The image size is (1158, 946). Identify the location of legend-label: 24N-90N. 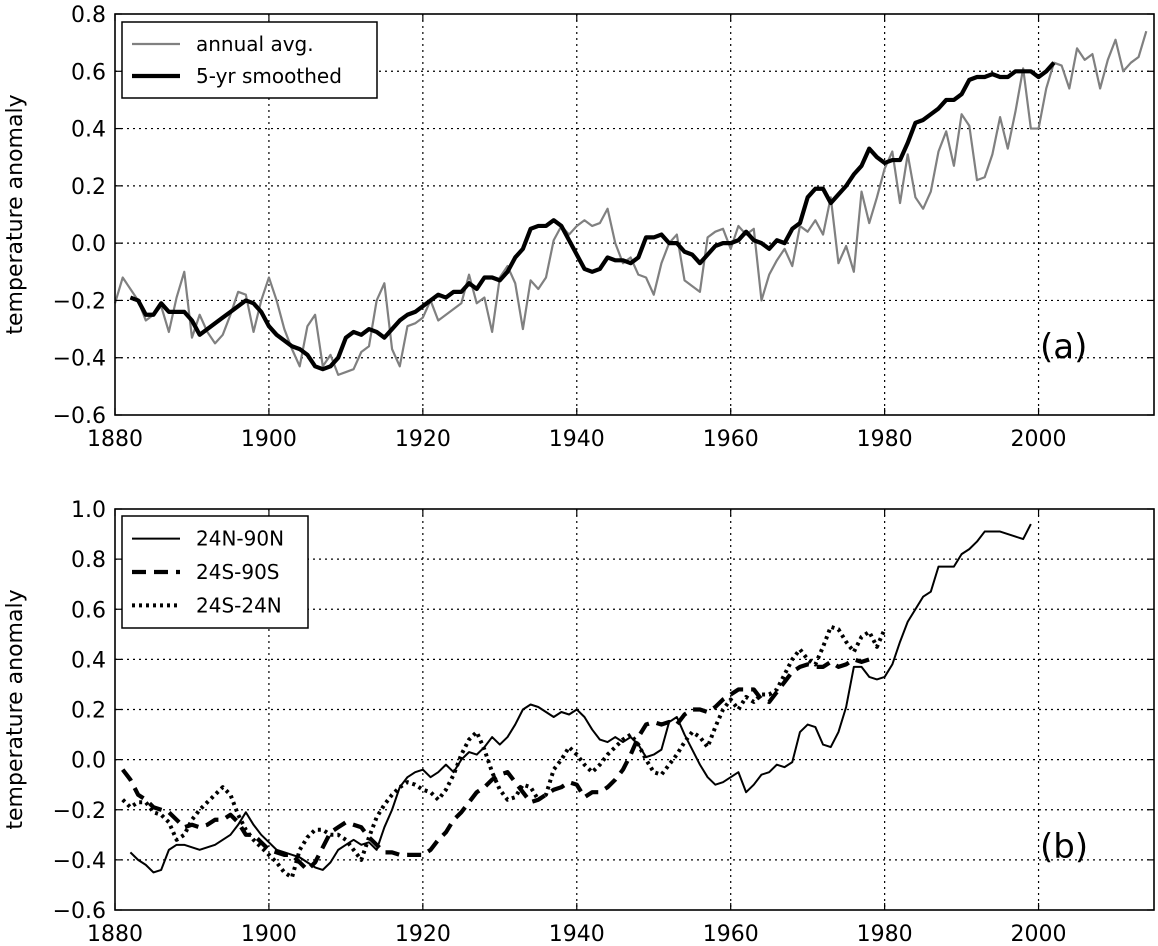
(240, 539).